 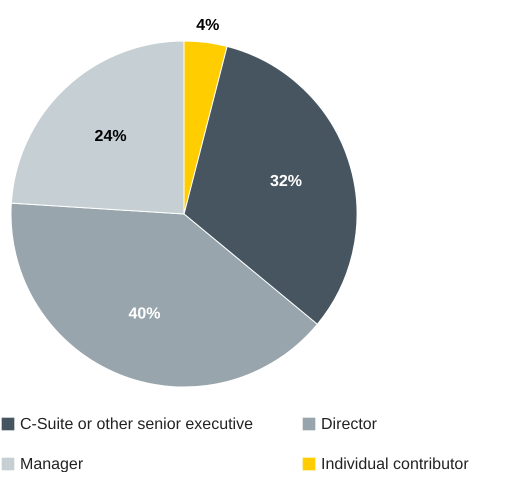 What do you see at coordinates (349, 424) in the screenshot?
I see `legend-label: Director` at bounding box center [349, 424].